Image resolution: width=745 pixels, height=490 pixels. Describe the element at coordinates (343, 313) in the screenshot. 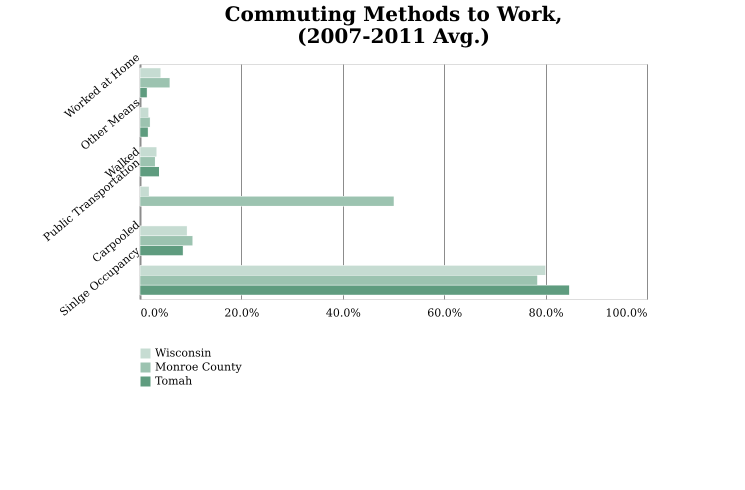

I see `x-tick-label: 40.0%` at that location.